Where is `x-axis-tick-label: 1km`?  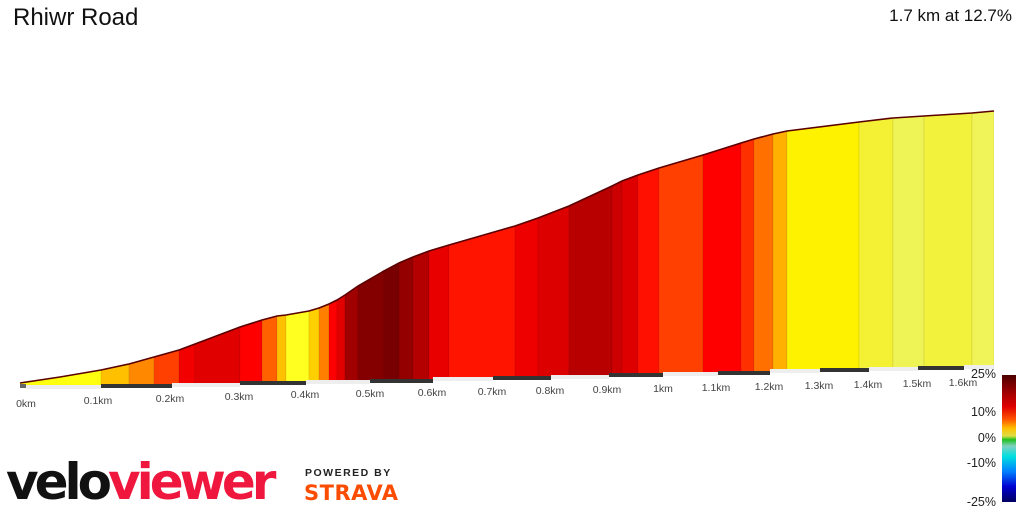 x-axis-tick-label: 1km is located at coordinates (663, 389).